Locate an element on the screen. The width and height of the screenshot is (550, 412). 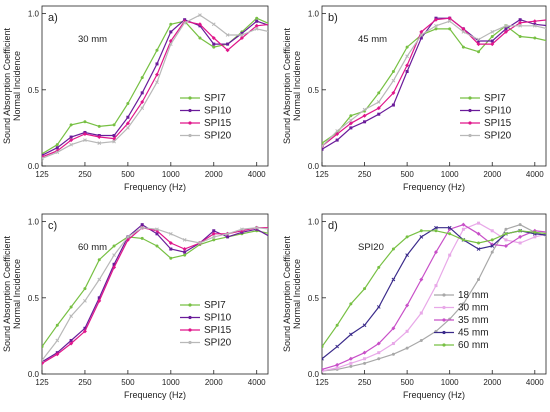
series-line-spi7 is located at coordinates (434, 85).